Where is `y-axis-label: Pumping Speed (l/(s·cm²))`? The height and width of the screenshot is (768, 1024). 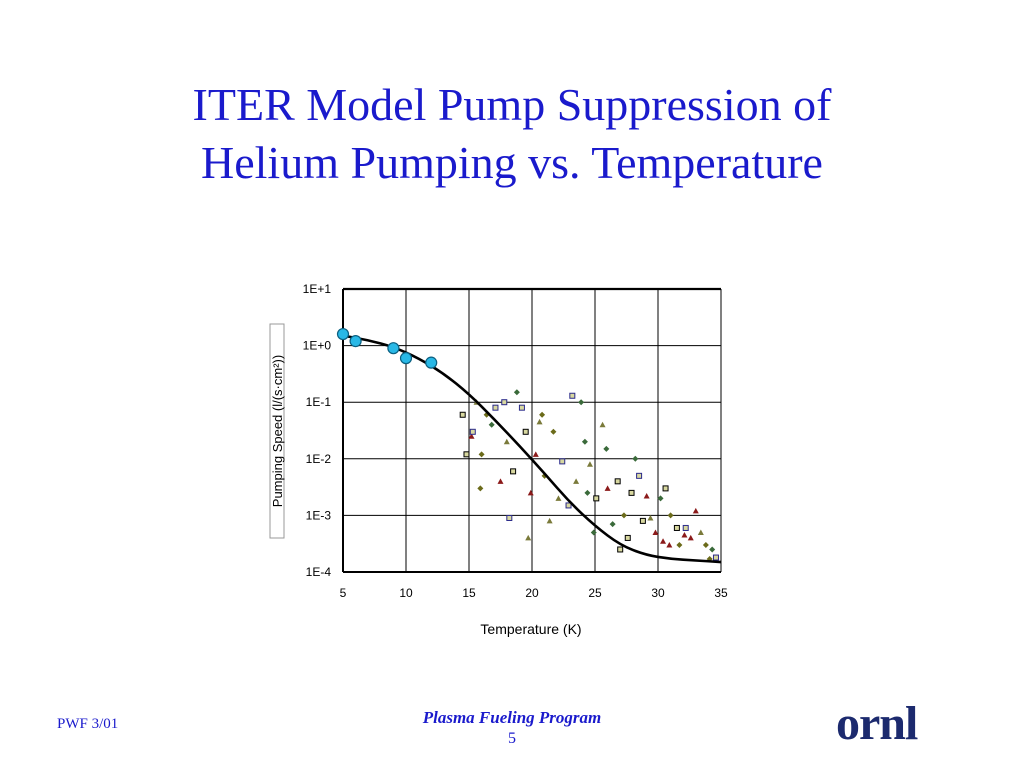 y-axis-label: Pumping Speed (l/(s·cm²)) is located at coordinates (277, 431).